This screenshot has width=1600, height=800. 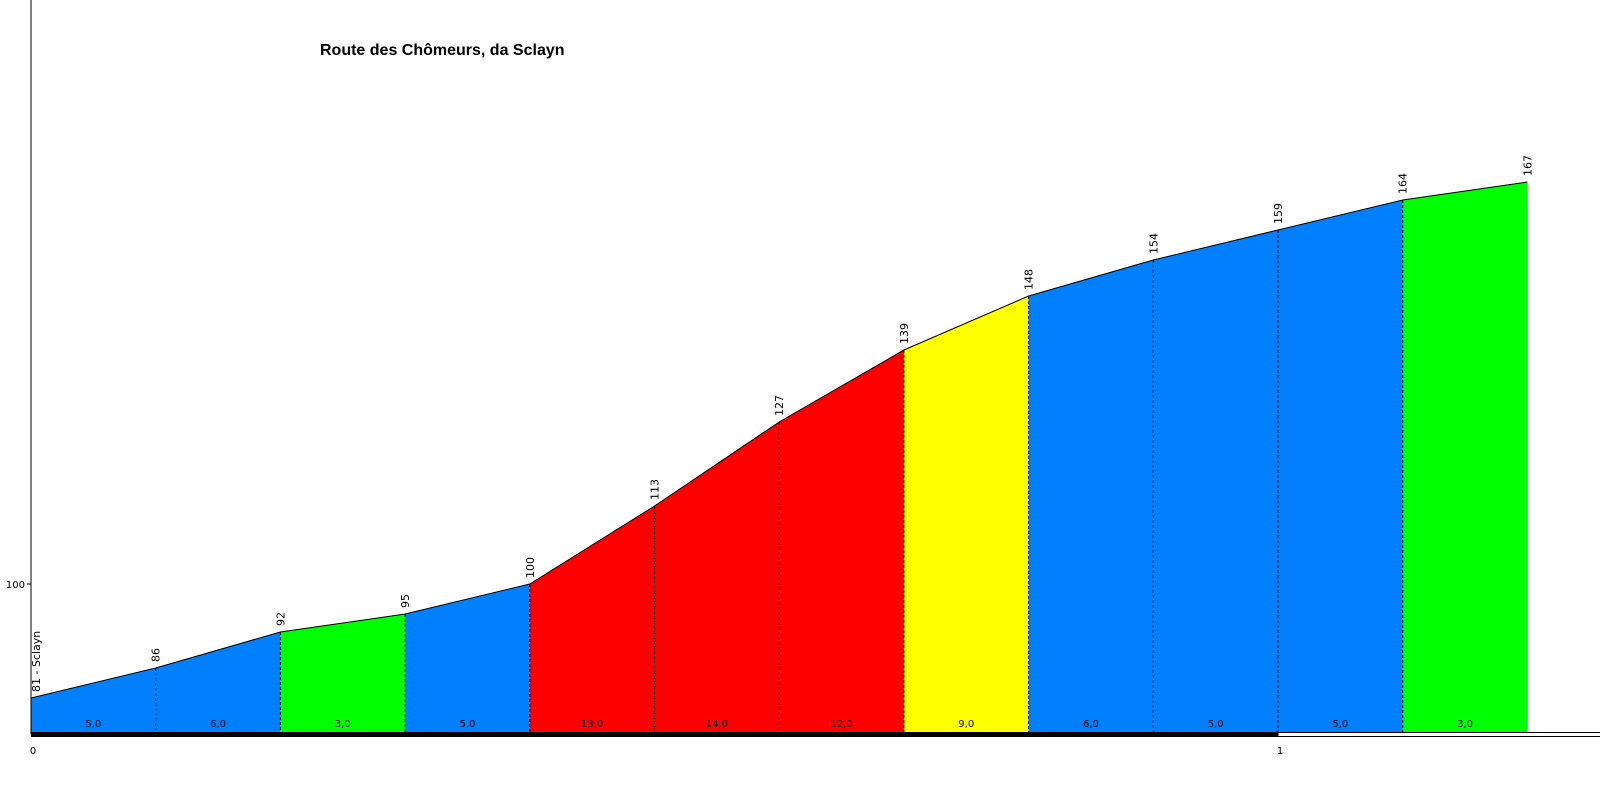 I want to click on elevation-label: 139, so click(x=904, y=333).